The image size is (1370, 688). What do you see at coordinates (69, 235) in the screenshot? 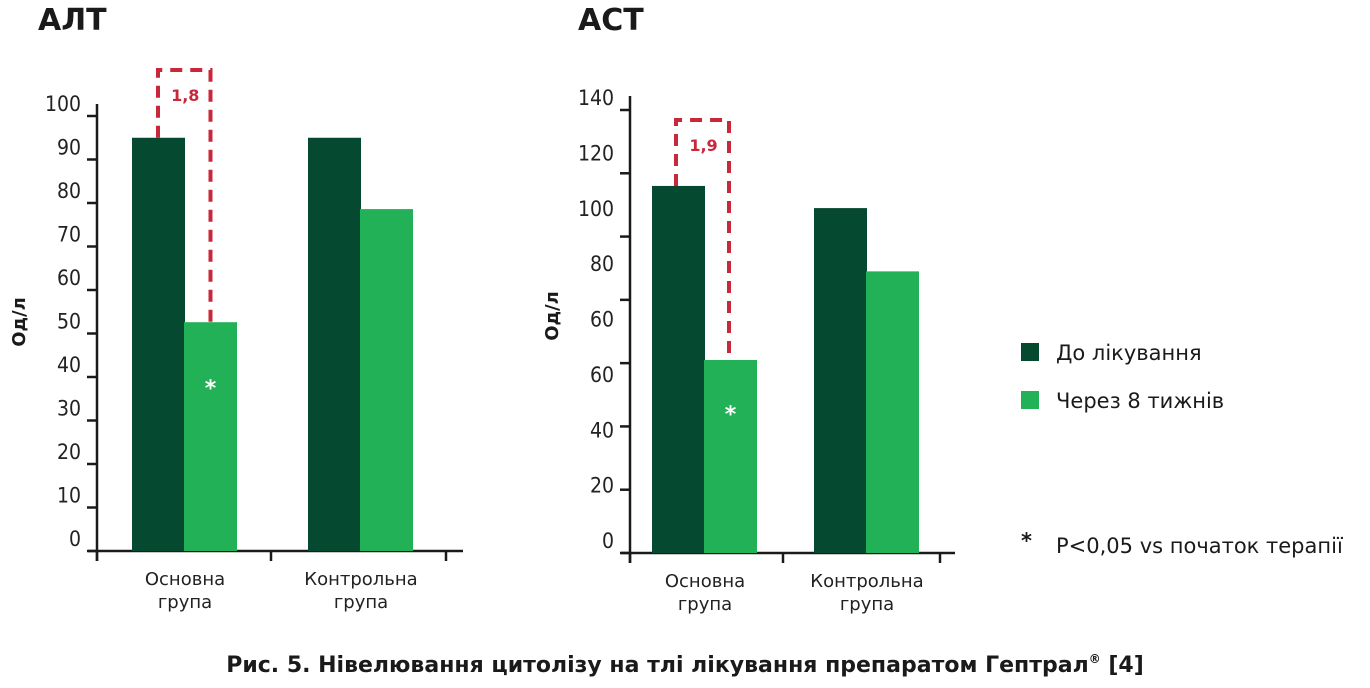
I see `y-tick-label: 70` at bounding box center [69, 235].